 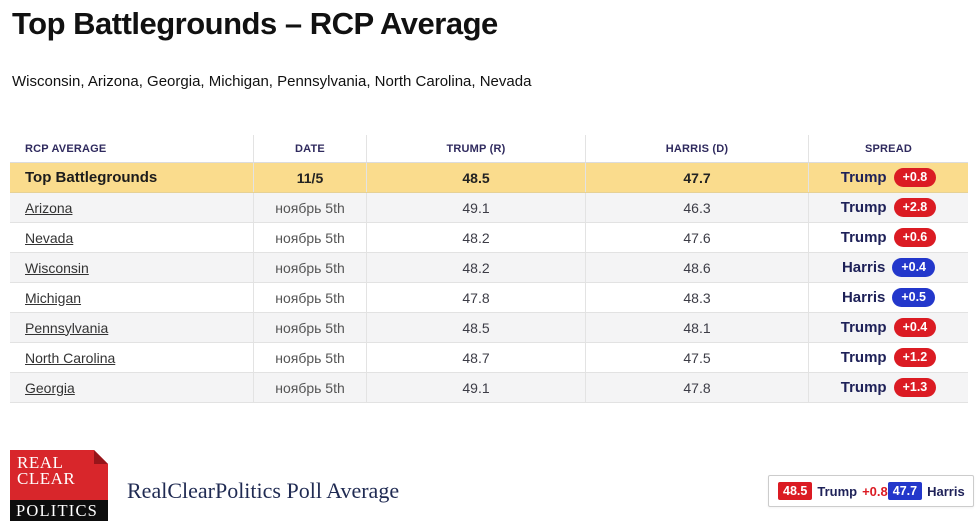 What do you see at coordinates (475, 148) in the screenshot?
I see `column-header-trump: TRUMP (R)` at bounding box center [475, 148].